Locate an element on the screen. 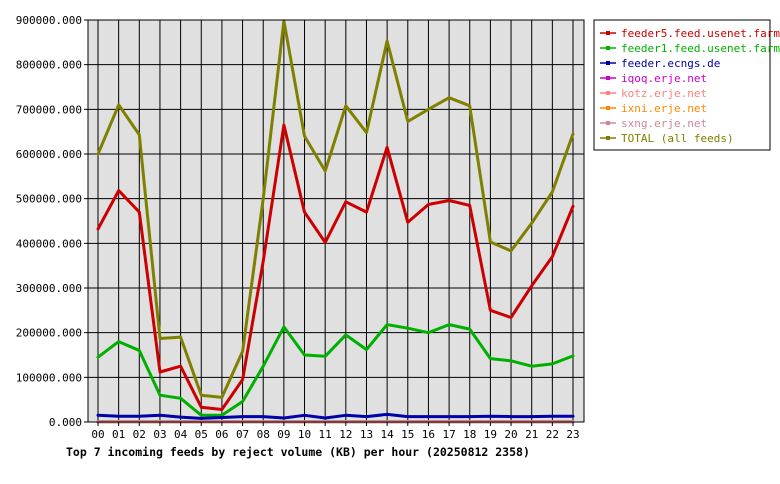 The image size is (780, 484). x-tick-label: 18 is located at coordinates (469, 434).